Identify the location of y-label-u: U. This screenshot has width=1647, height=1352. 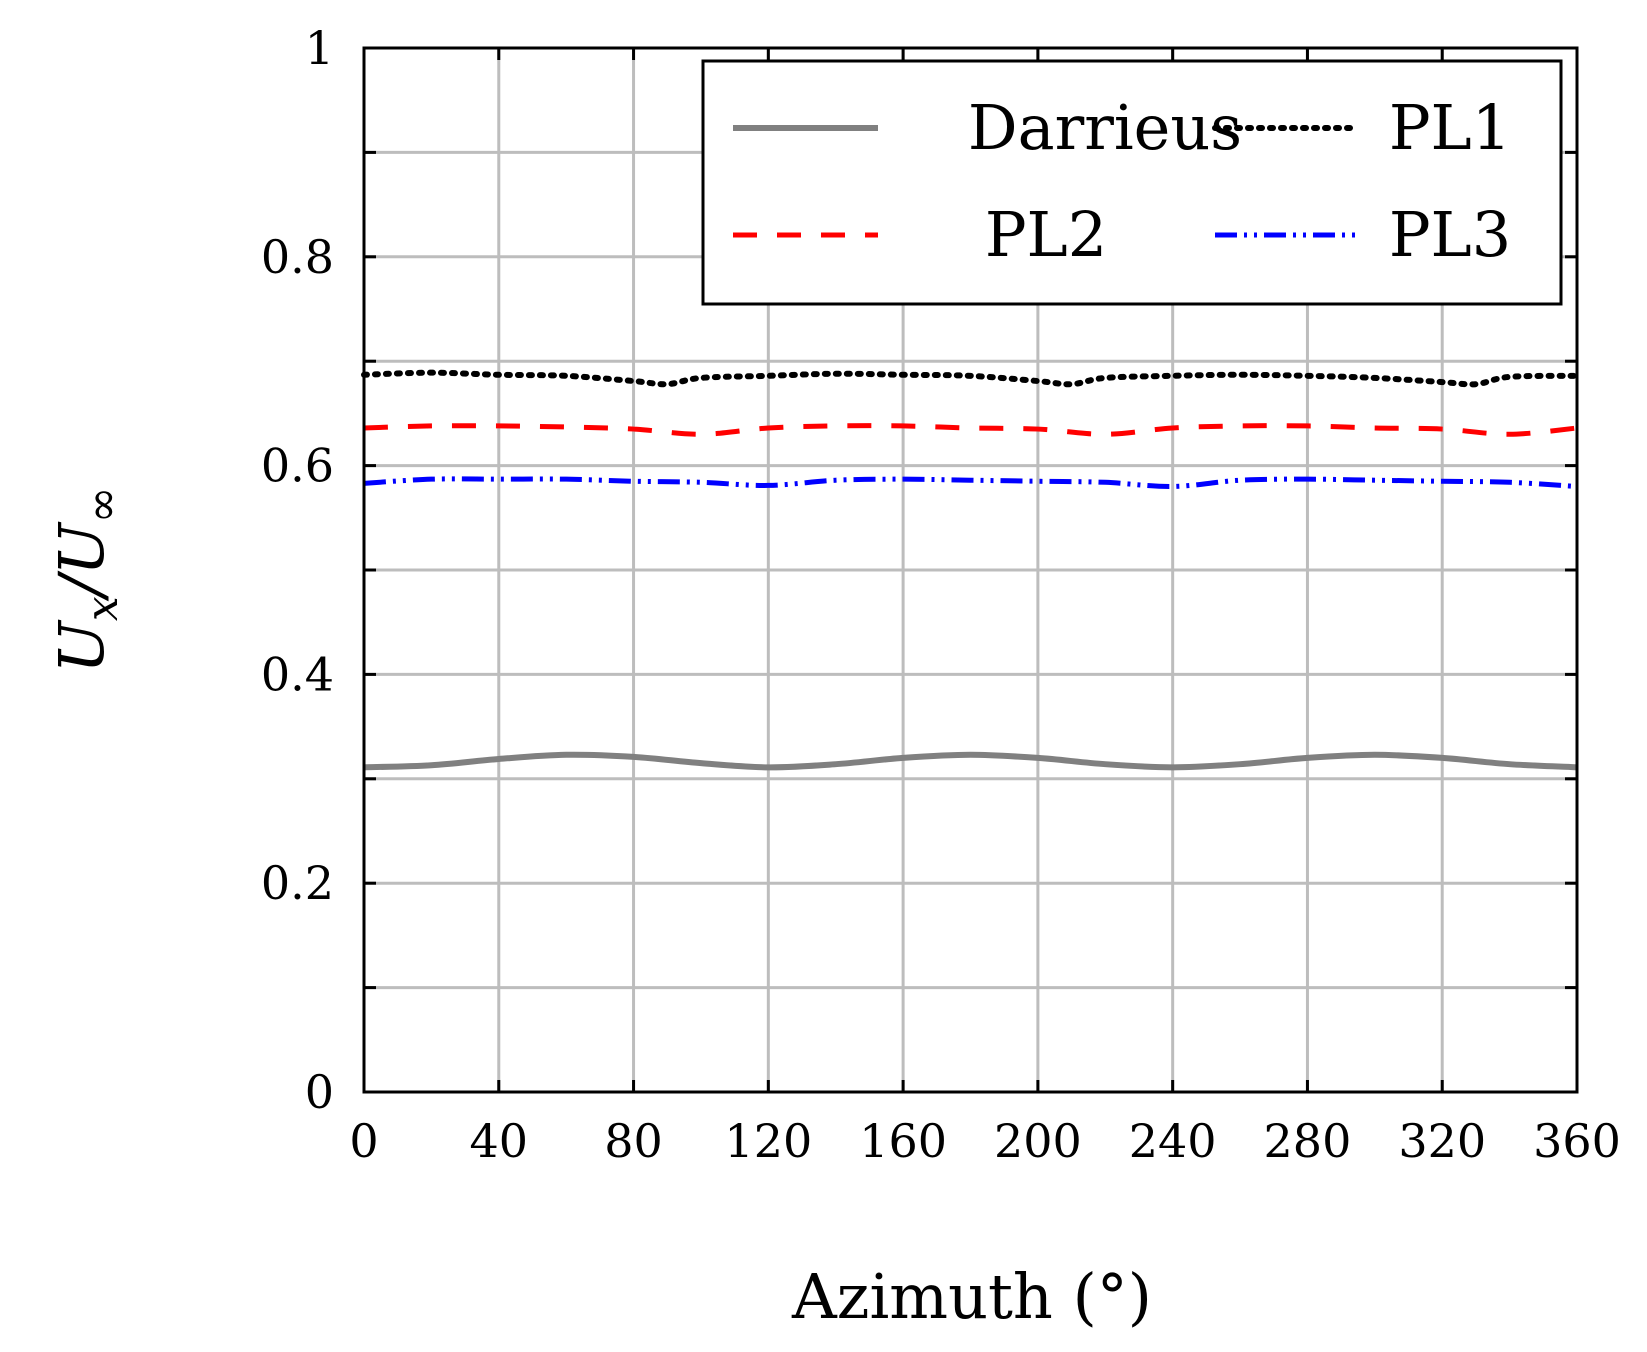
(81, 646).